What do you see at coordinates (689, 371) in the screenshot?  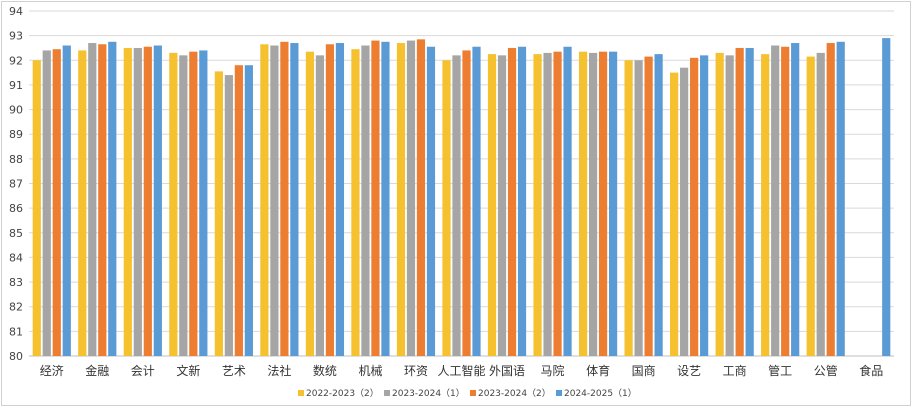 I see `category-label: 设艺` at bounding box center [689, 371].